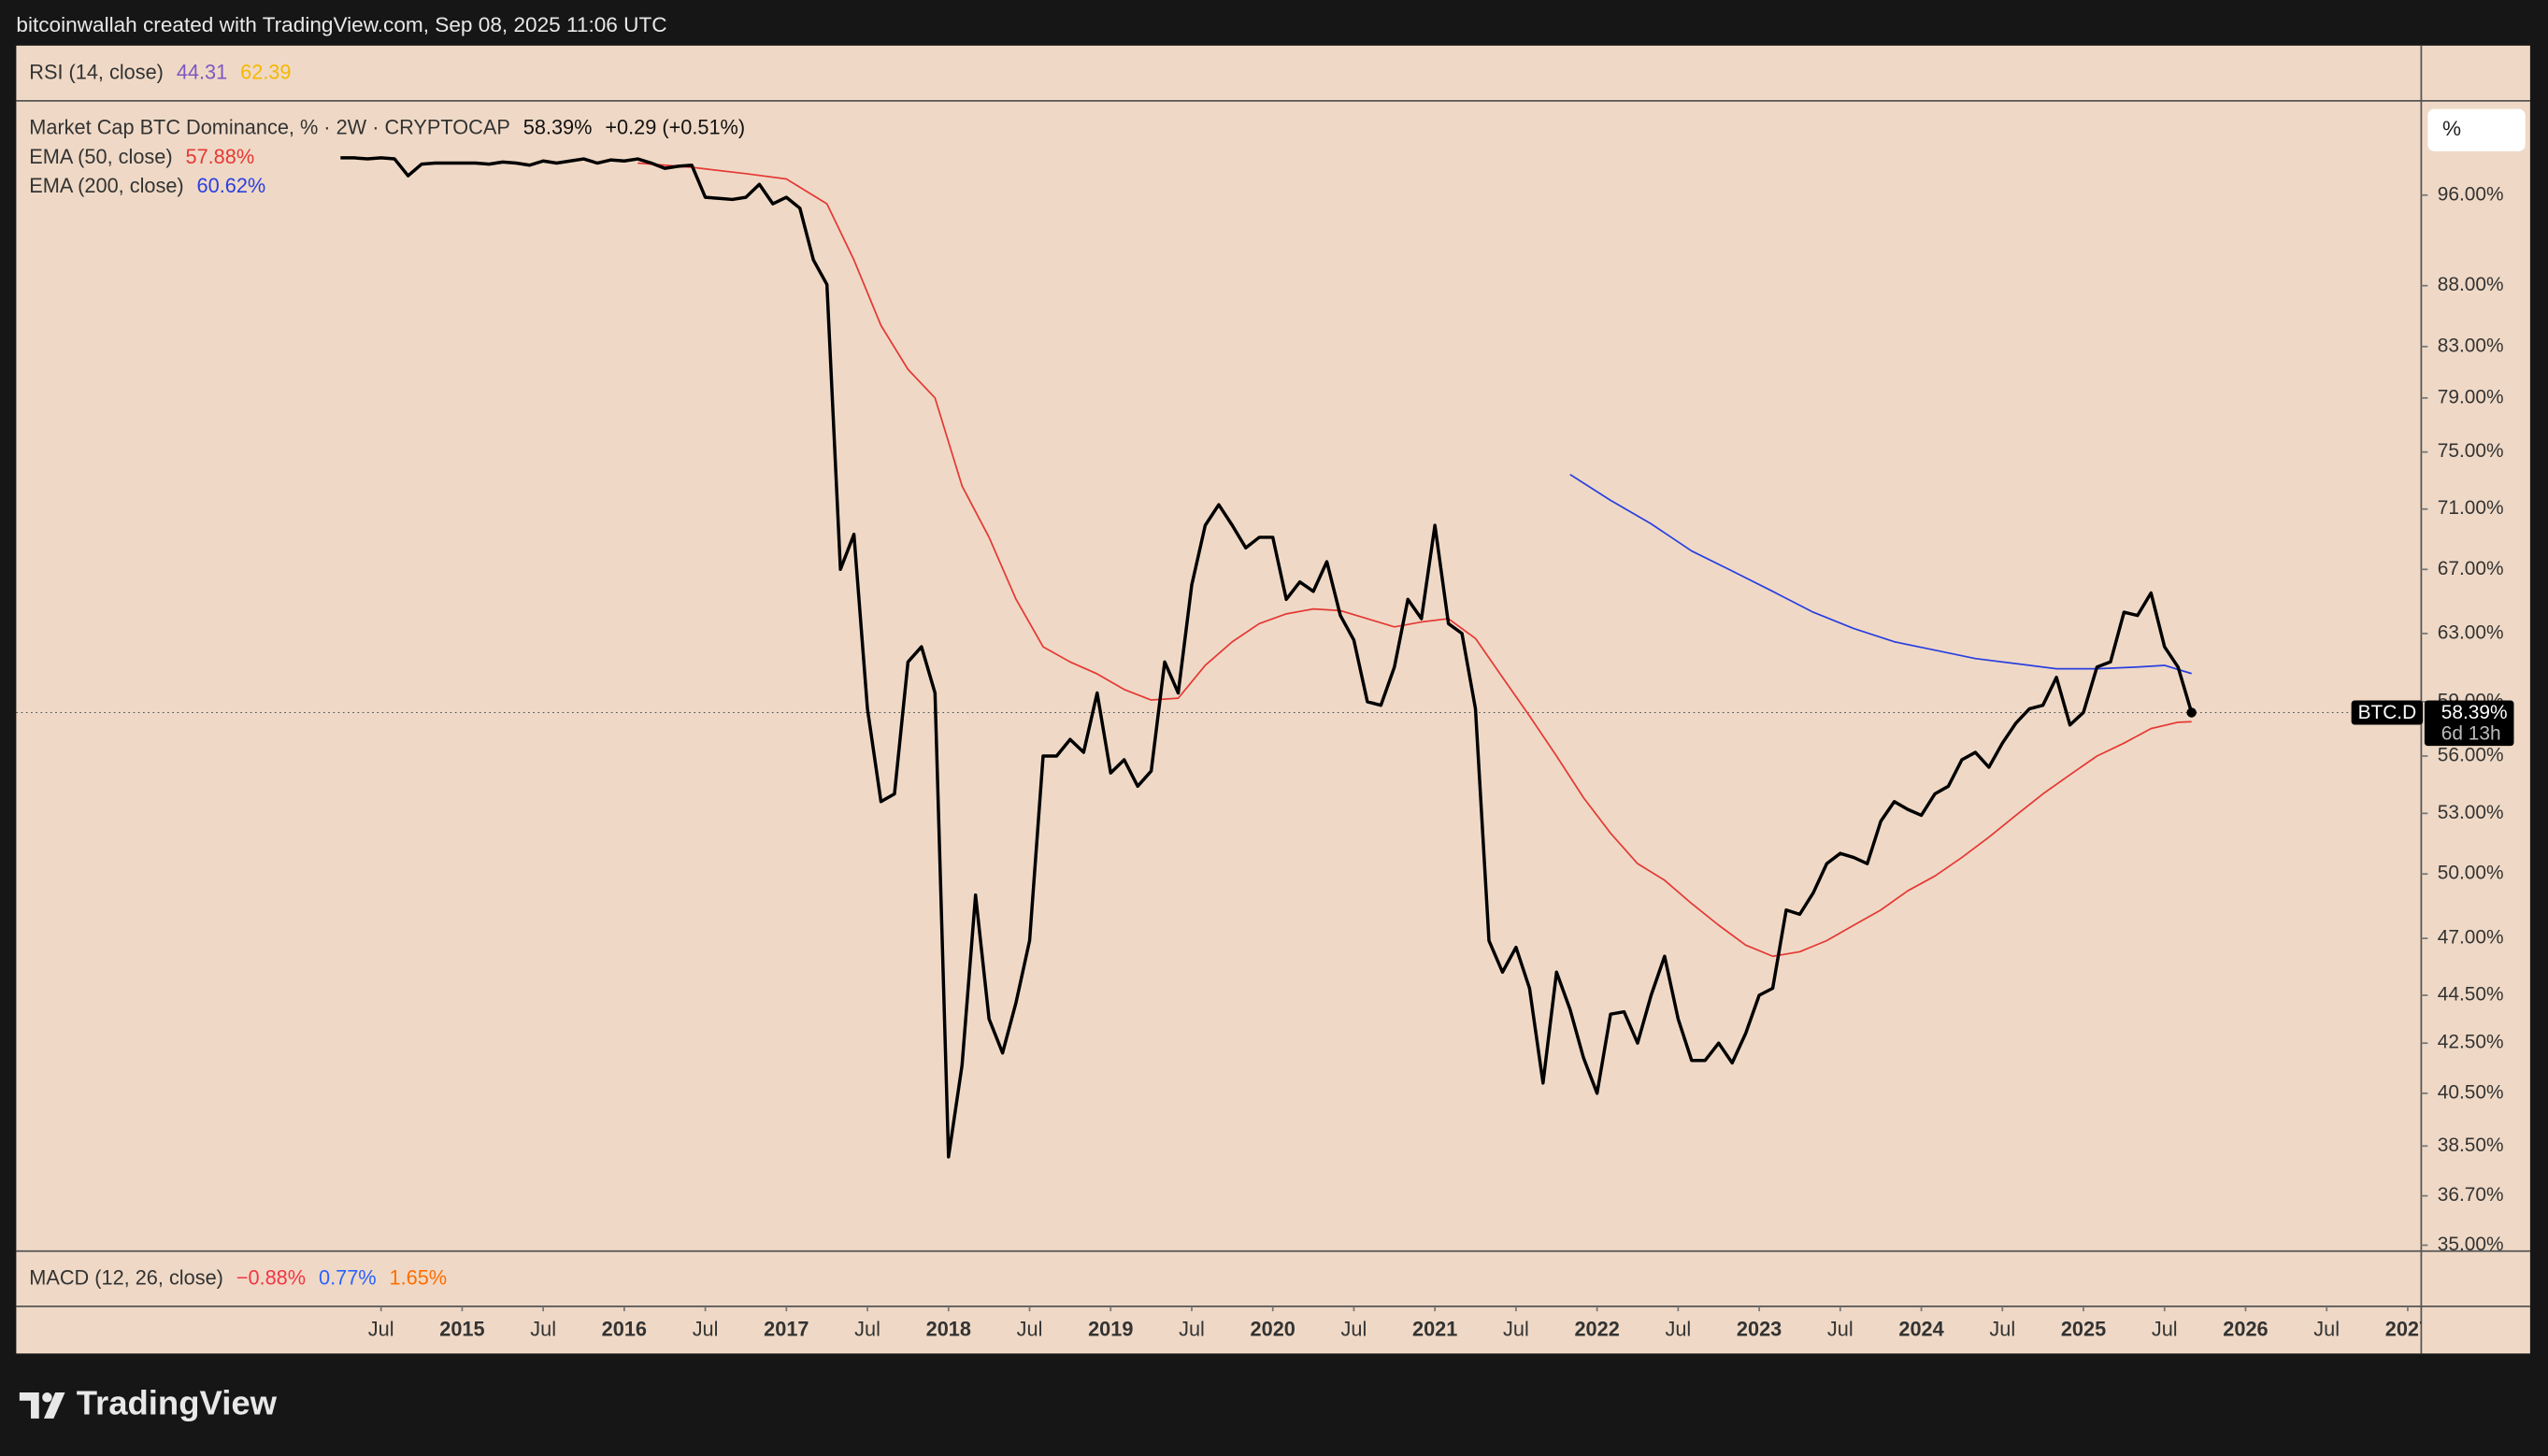  What do you see at coordinates (2474, 712) in the screenshot?
I see `last-value: 58.39%` at bounding box center [2474, 712].